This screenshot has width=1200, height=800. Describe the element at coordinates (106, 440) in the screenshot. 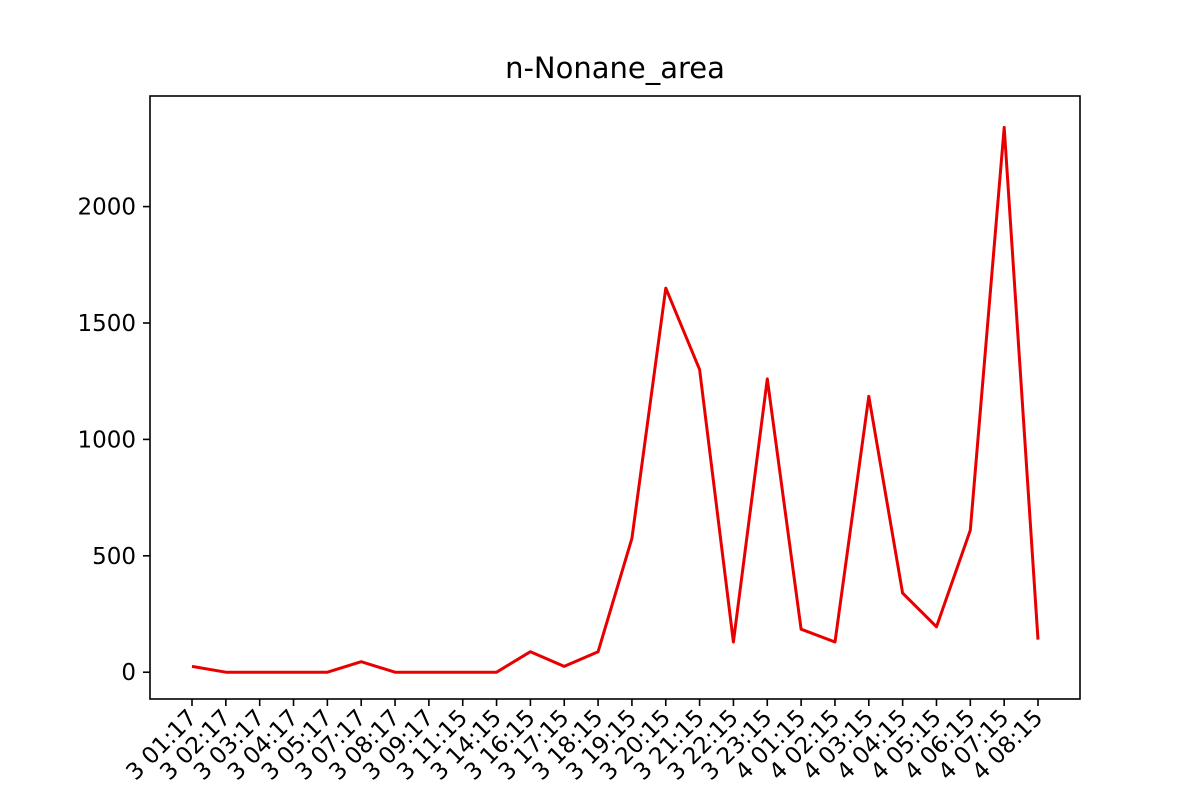

I see `y-tick-label: 1000` at that location.